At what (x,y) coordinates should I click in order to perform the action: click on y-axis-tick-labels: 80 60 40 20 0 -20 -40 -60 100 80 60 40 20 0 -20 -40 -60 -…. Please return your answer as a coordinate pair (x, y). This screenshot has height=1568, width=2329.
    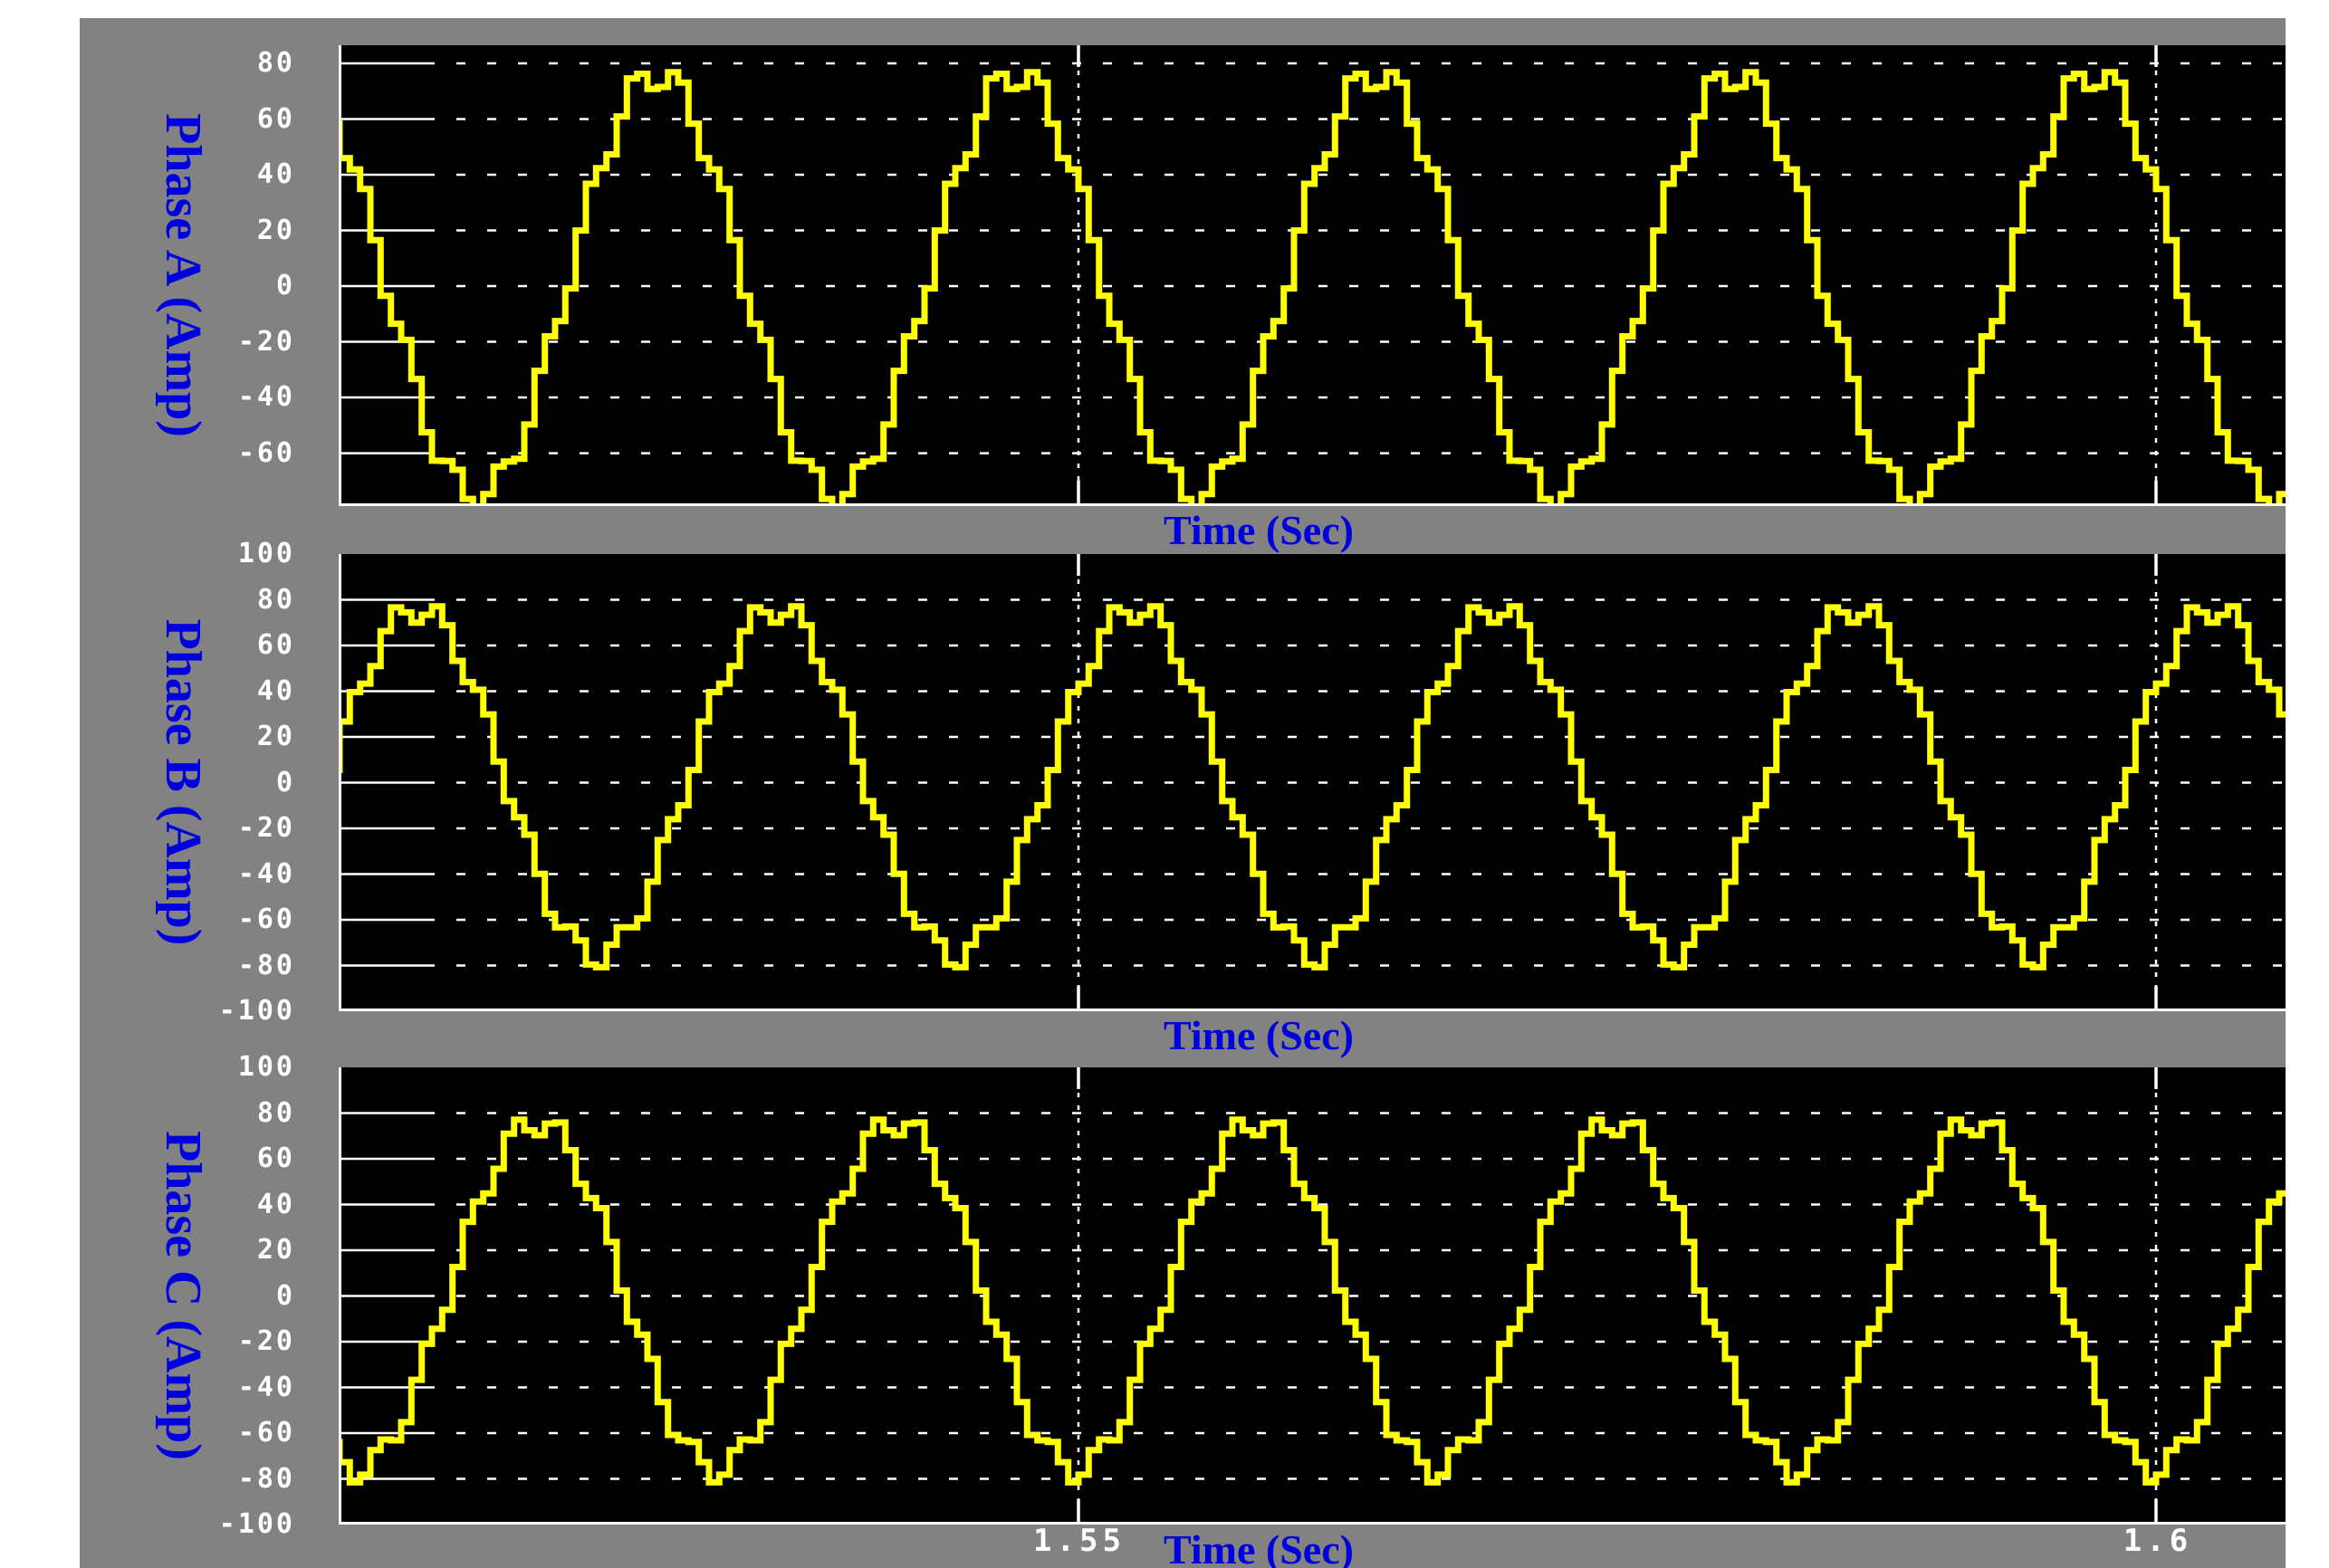
    Looking at the image, I should click on (190, 793).